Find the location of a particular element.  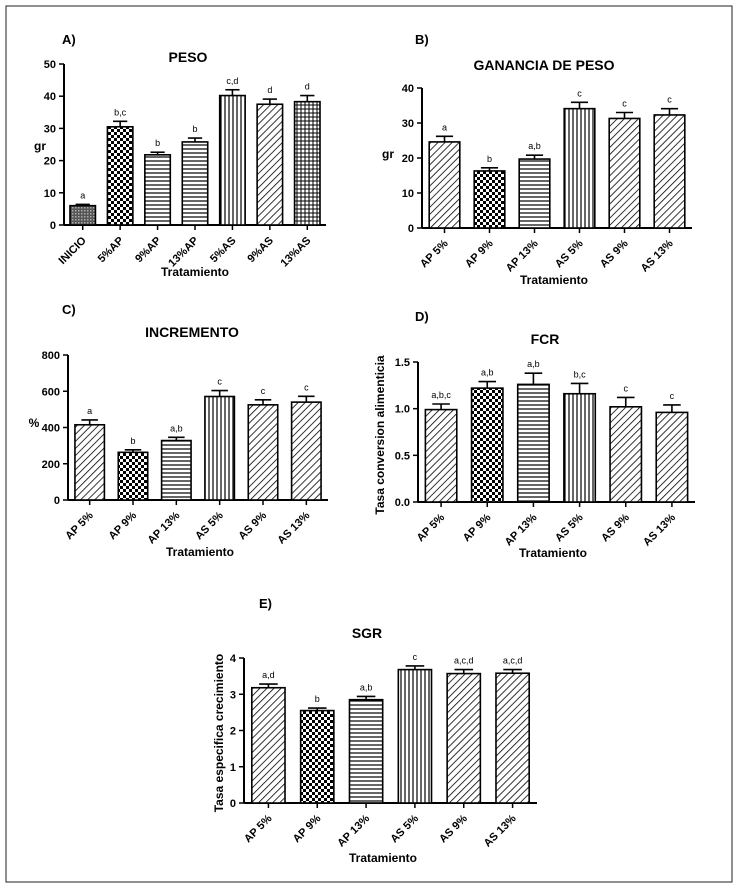

y-tick-label: 3 is located at coordinates (233, 695).